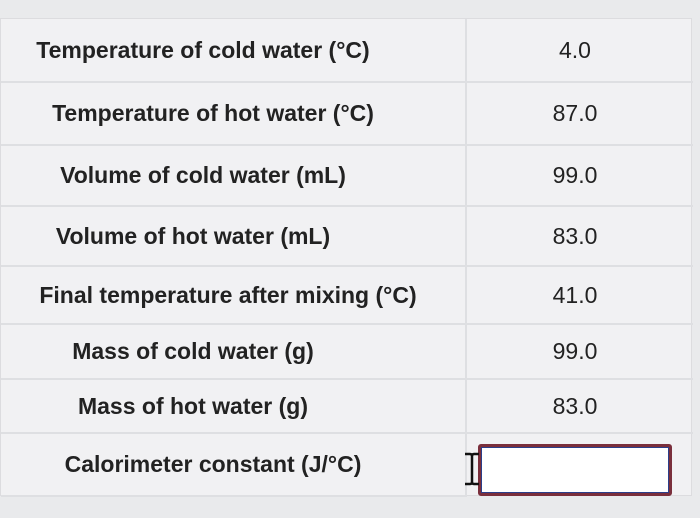 The width and height of the screenshot is (700, 518). Describe the element at coordinates (580, 51) in the screenshot. I see `row-value: 4.0` at that location.